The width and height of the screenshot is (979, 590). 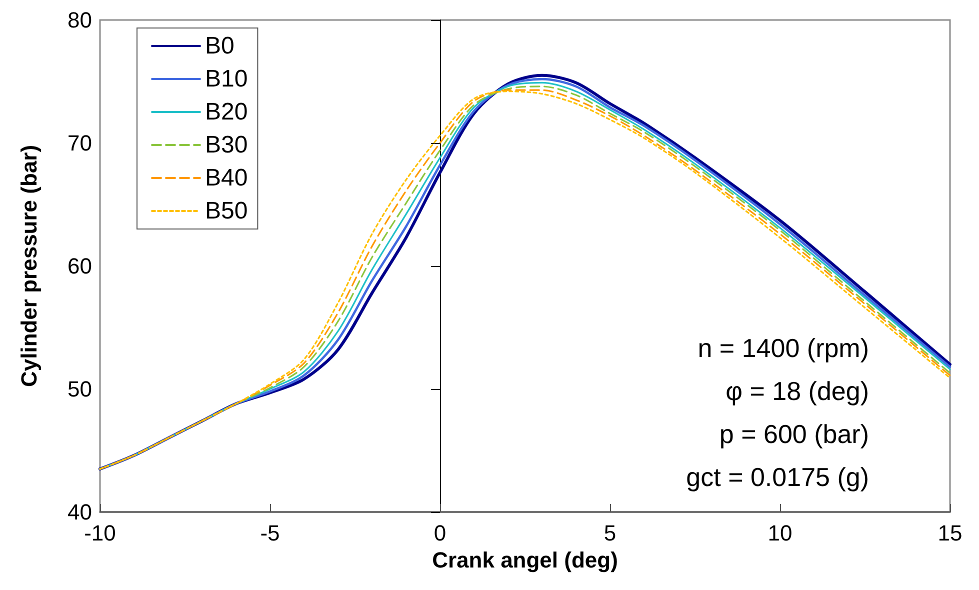 I want to click on y-tick-label: 60, so click(x=80, y=266).